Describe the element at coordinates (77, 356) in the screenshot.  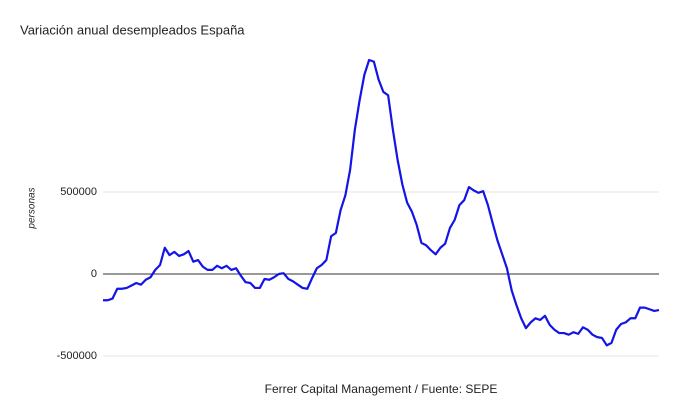
I see `y-tick-label: -500000` at that location.